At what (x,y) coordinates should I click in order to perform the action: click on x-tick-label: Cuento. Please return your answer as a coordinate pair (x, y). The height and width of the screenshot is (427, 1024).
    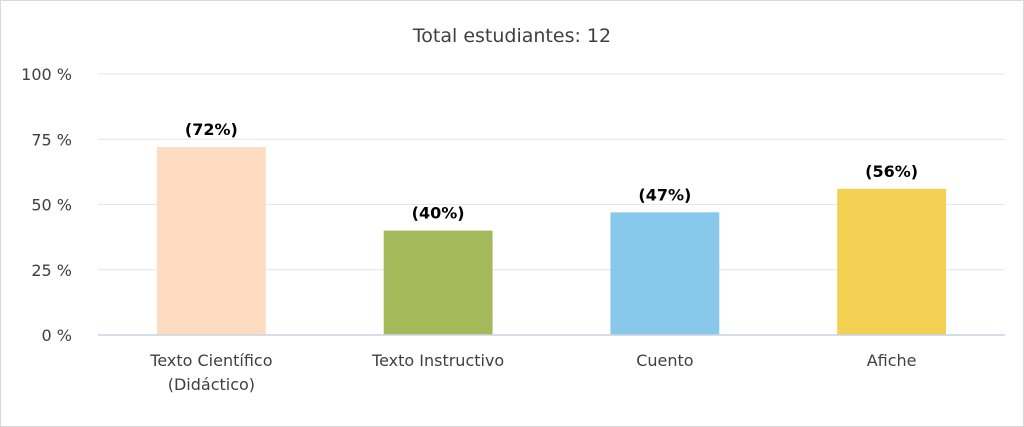
    Looking at the image, I should click on (664, 360).